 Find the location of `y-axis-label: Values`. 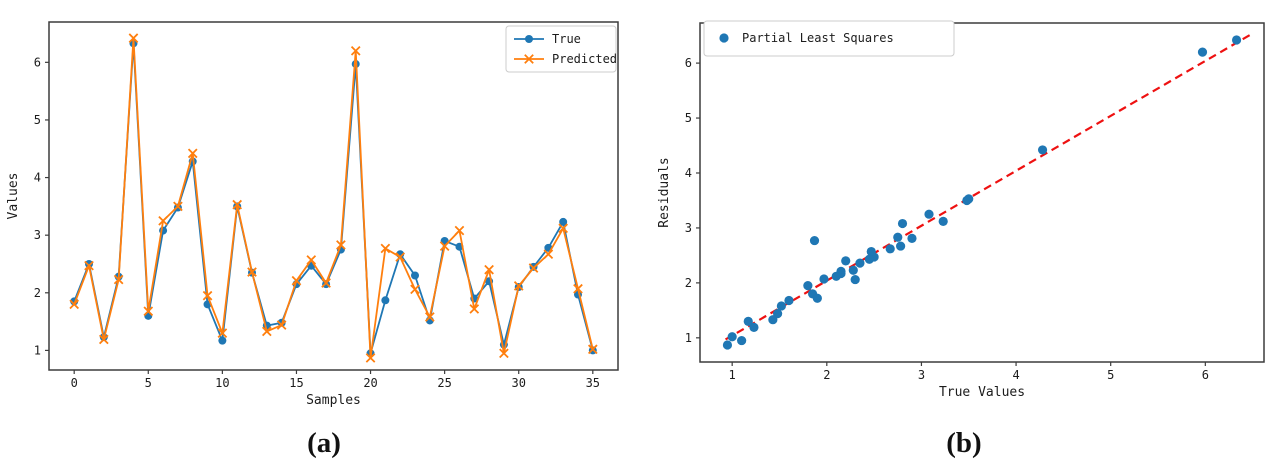

y-axis-label: Values is located at coordinates (13, 196).